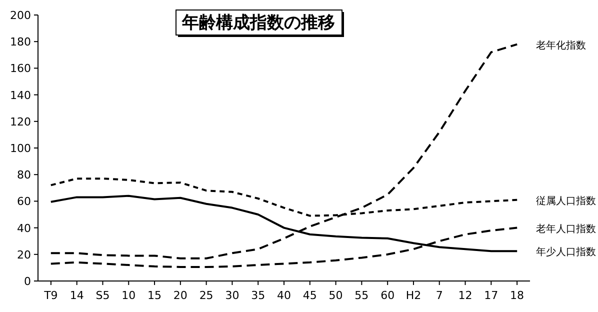  I want to click on x-tick-label: T9, so click(50, 295).